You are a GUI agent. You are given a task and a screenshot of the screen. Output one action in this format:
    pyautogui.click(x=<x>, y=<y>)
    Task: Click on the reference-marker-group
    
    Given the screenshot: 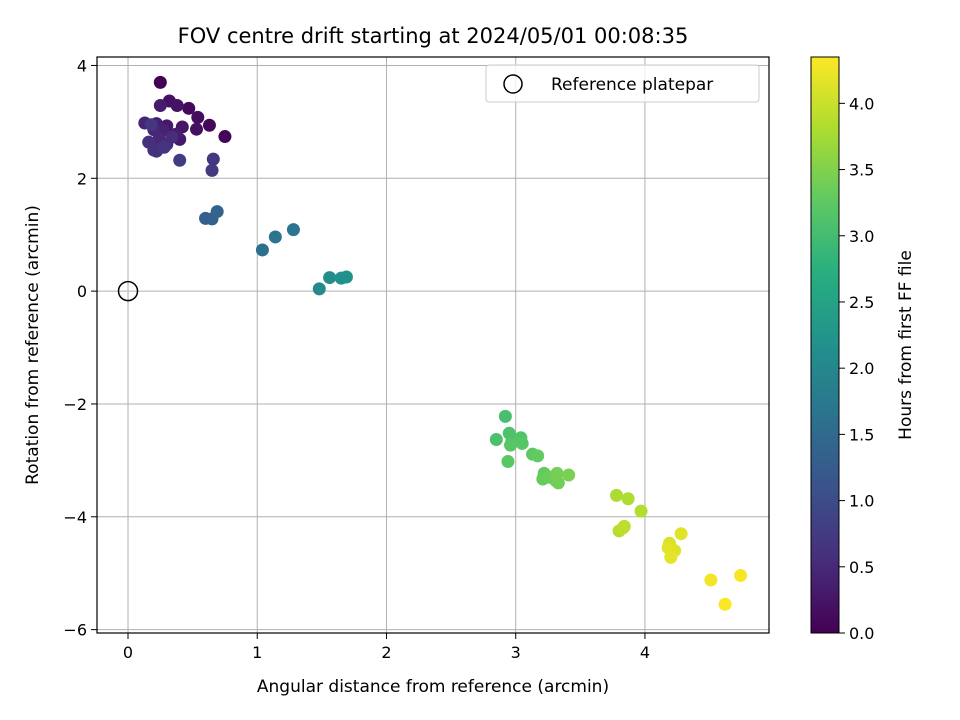 What is the action you would take?
    pyautogui.click(x=128, y=291)
    